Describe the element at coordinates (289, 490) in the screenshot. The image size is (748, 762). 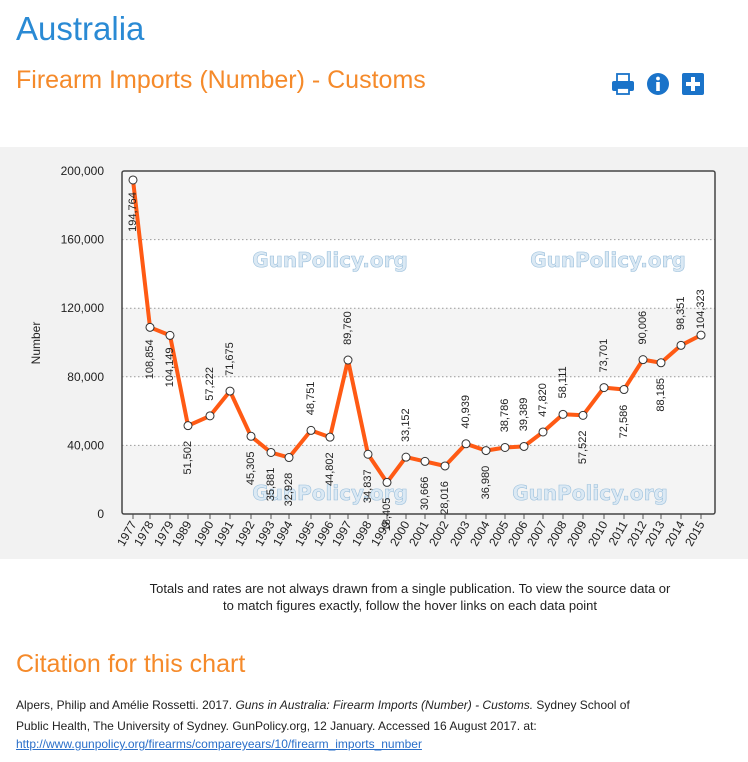
I see `data-label: 32,928` at that location.